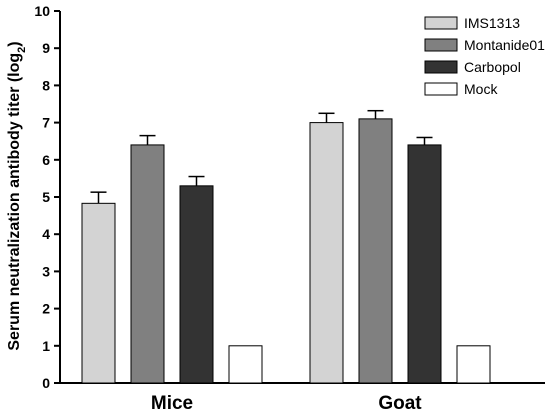  I want to click on legend-label: Montanide01, so click(504, 45).